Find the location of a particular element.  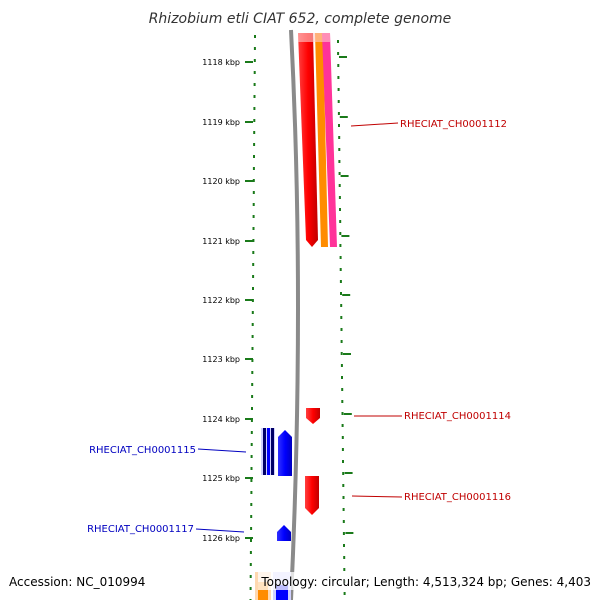

gene-1115-block is located at coordinates (268, 451).